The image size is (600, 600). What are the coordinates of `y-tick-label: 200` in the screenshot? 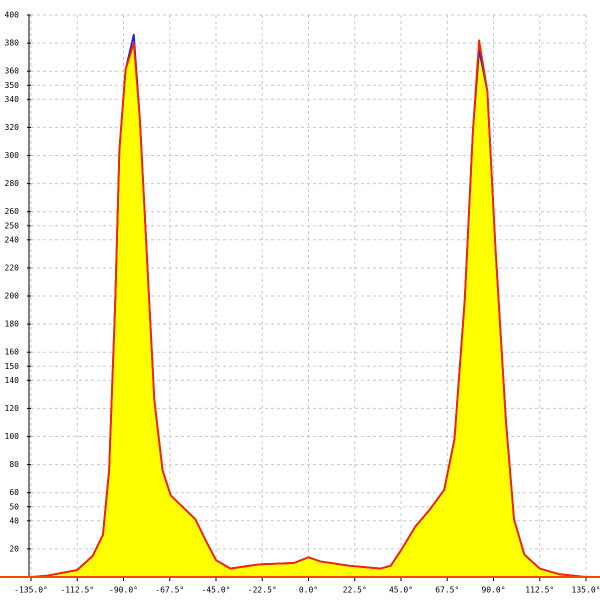 It's located at (12, 296).